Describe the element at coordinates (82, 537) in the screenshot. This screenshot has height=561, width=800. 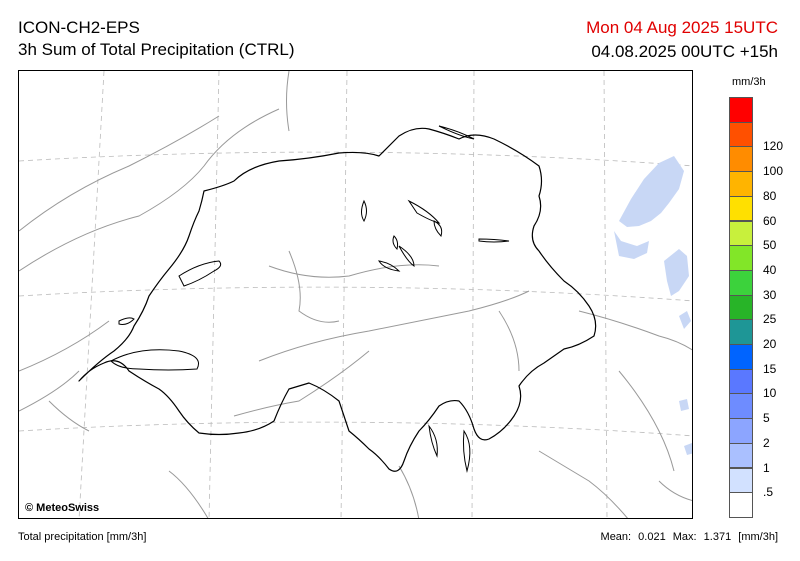
I see `footer-variable-label: Total precipitation [mm/3h]` at that location.